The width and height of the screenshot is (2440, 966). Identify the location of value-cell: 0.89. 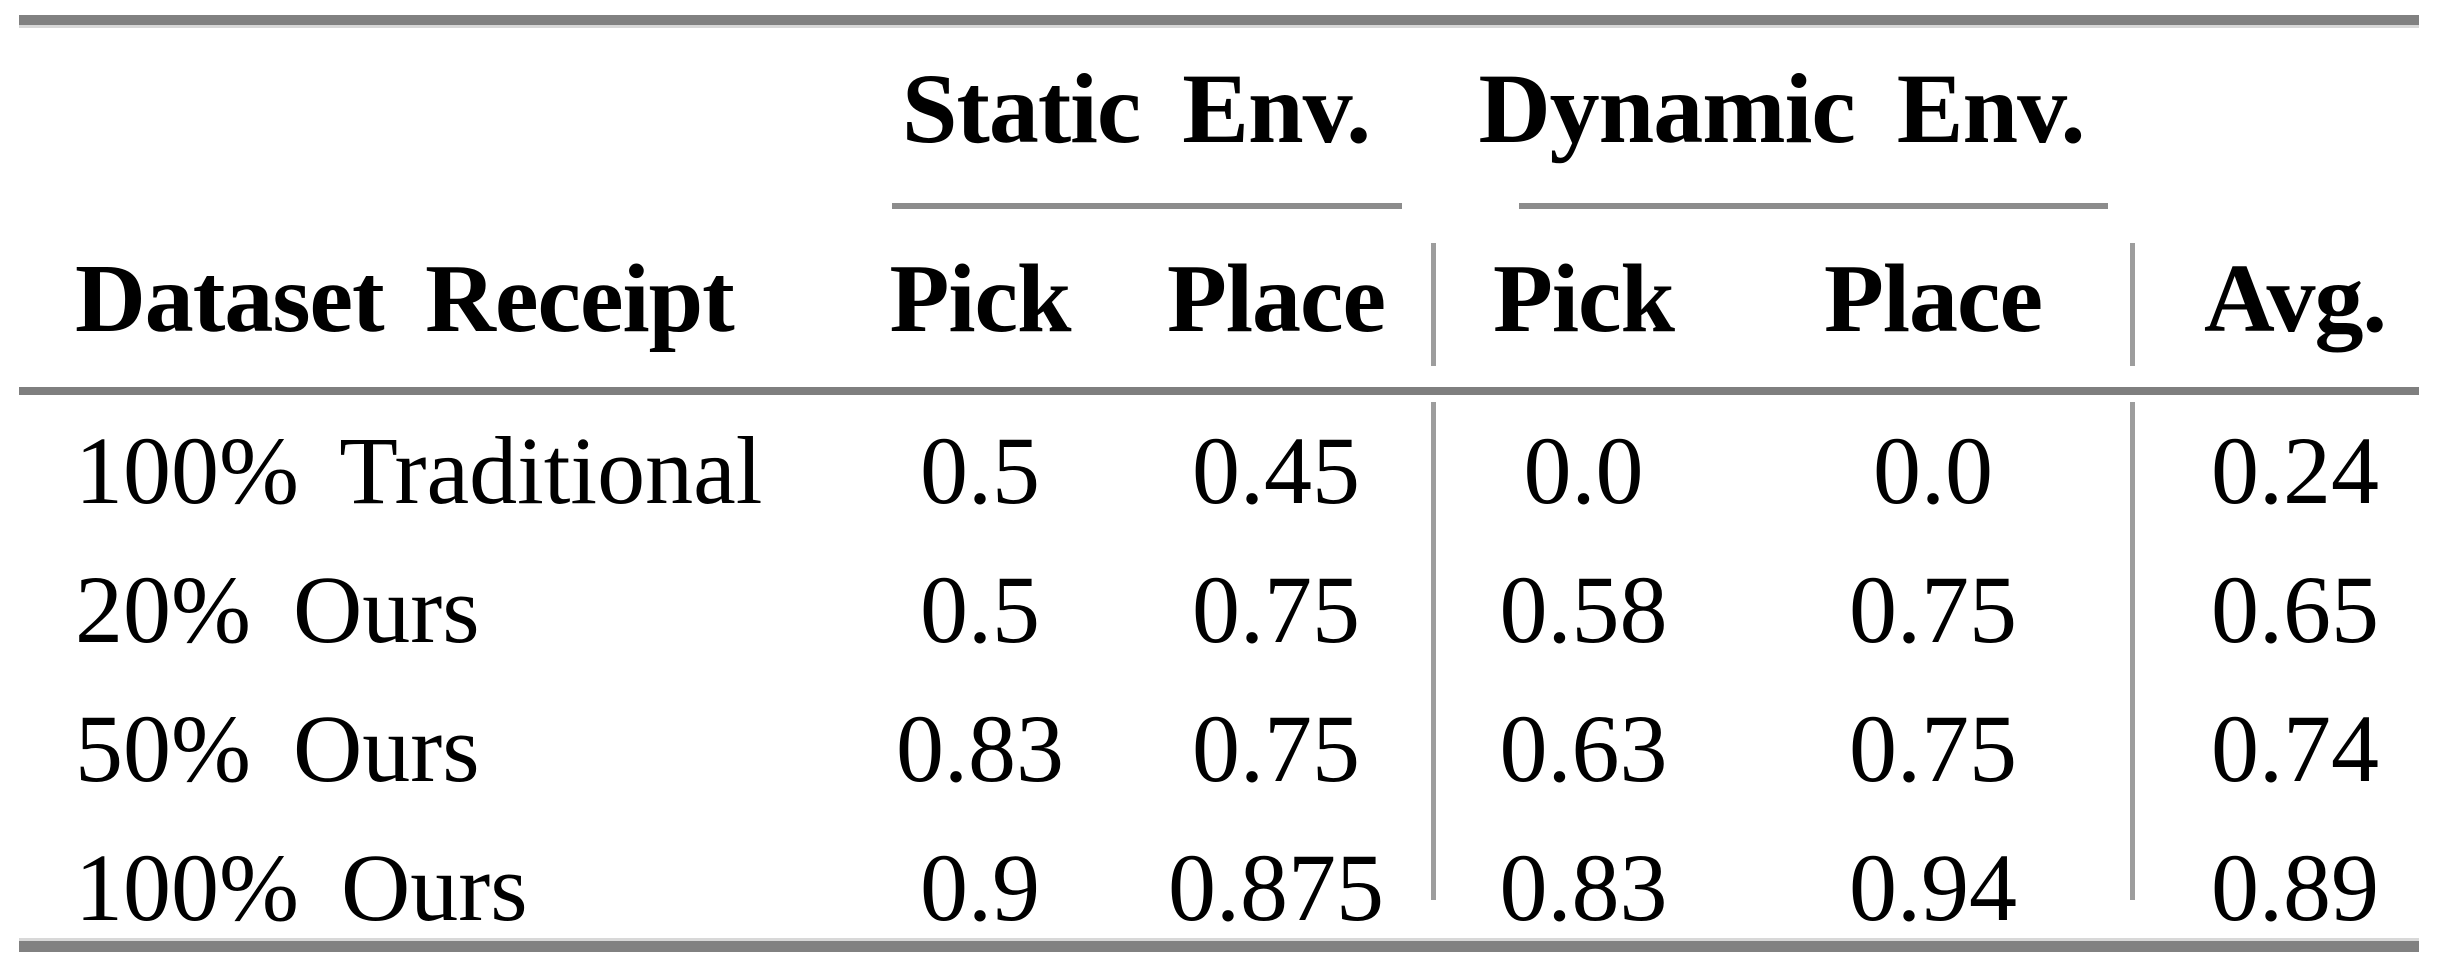
(2295, 887).